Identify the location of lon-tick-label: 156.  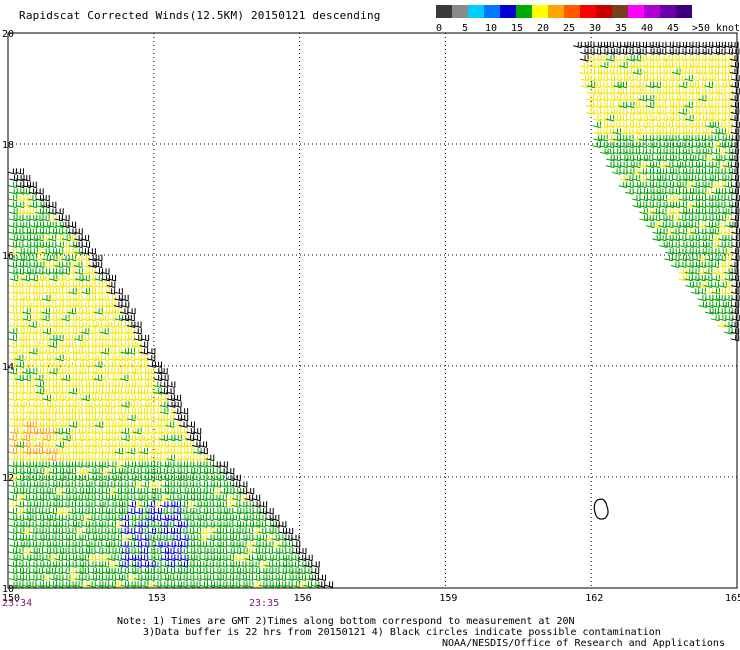
(303, 598).